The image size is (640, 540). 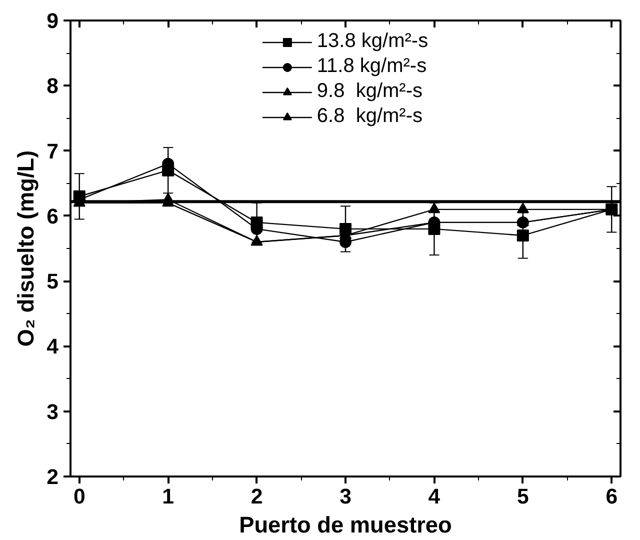 What do you see at coordinates (79, 496) in the screenshot?
I see `x-tick-label: 0` at bounding box center [79, 496].